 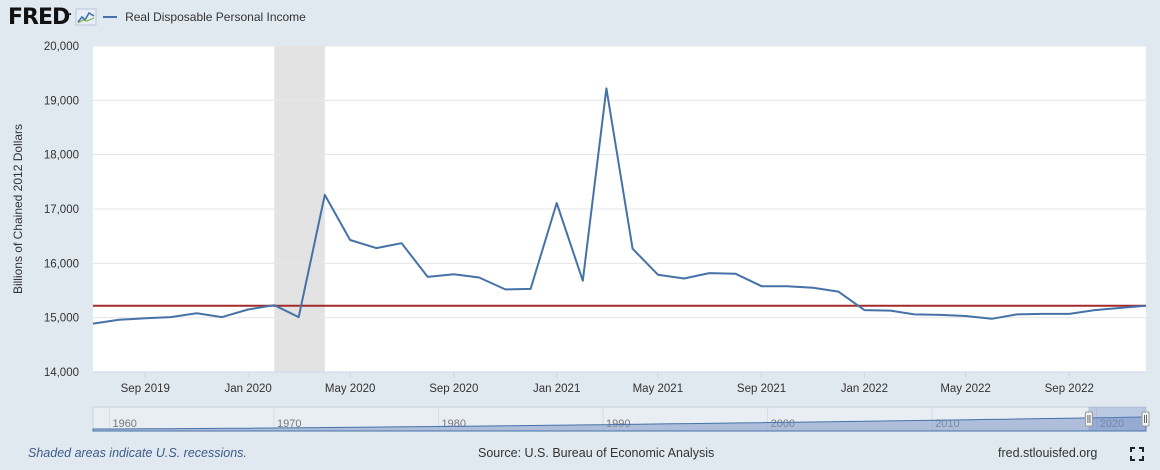 I want to click on y-tick-label: 15,000, so click(x=61, y=319).